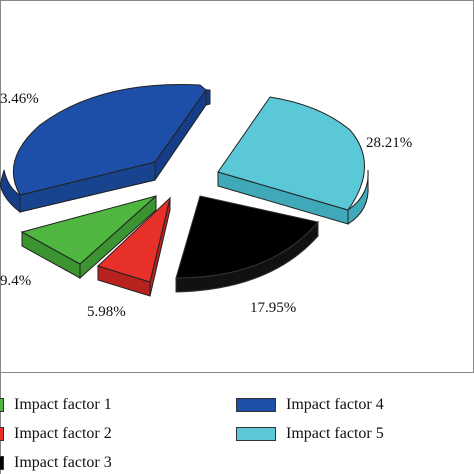  What do you see at coordinates (106, 312) in the screenshot?
I see `label-impact-factor-2: 5.98%` at bounding box center [106, 312].